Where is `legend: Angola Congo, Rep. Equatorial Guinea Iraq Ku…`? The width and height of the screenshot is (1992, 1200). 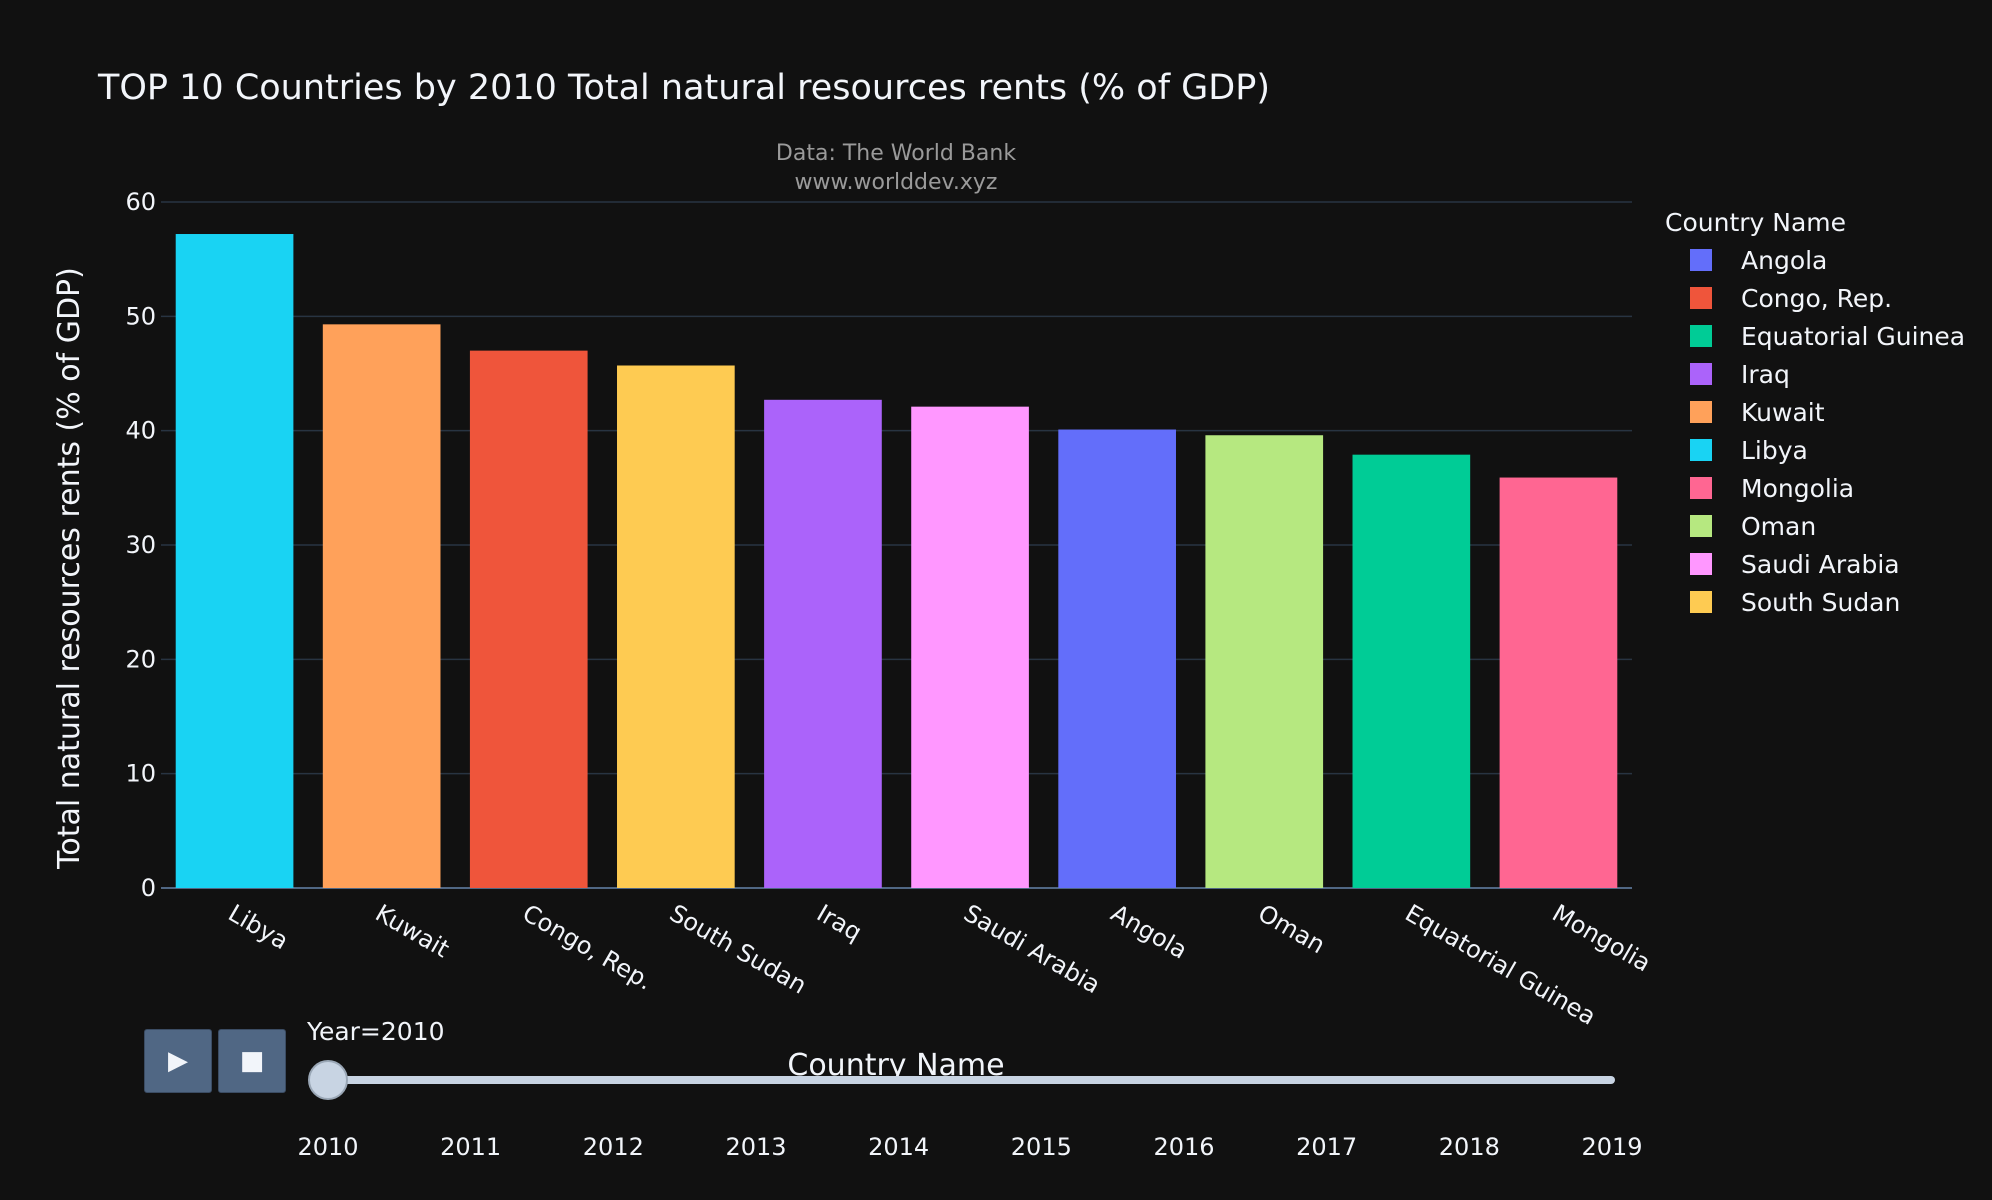 legend: Angola Congo, Rep. Equatorial Guinea Iraq Ku… is located at coordinates (1827, 431).